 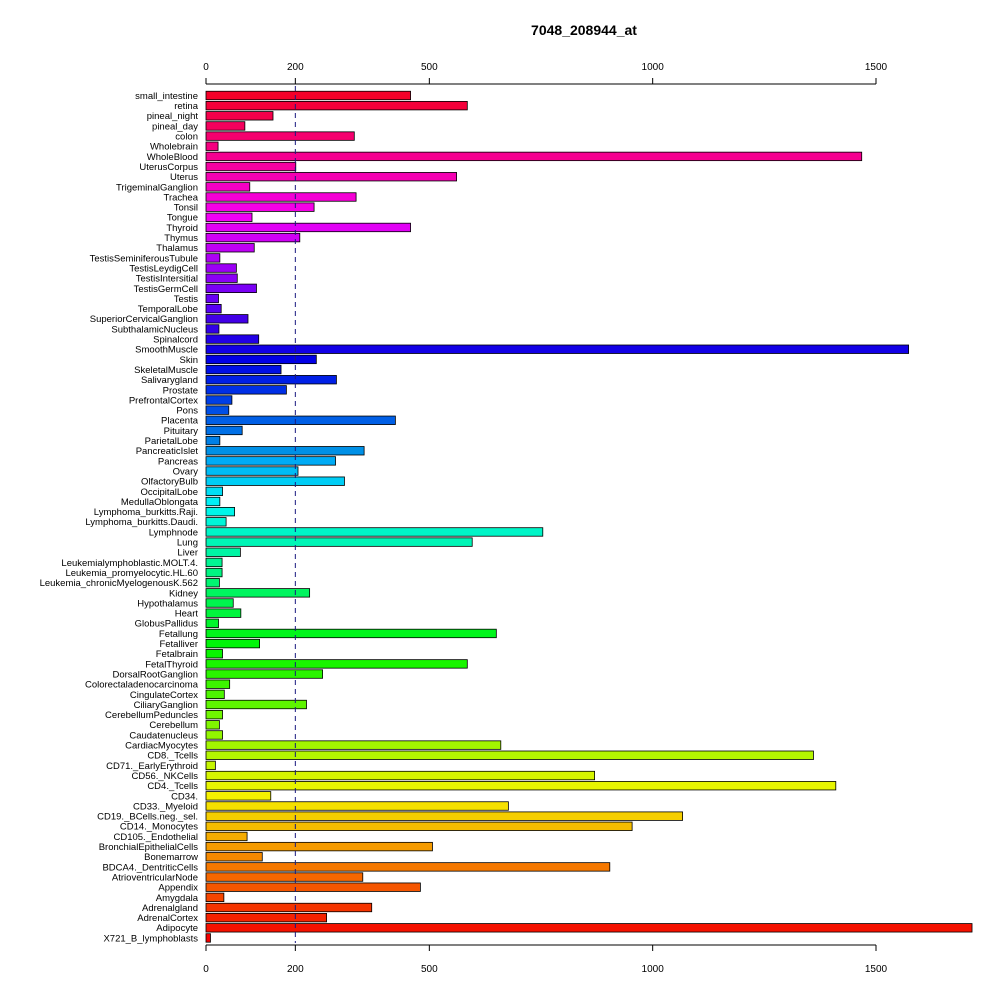 I want to click on bar-Pons, so click(x=217, y=410).